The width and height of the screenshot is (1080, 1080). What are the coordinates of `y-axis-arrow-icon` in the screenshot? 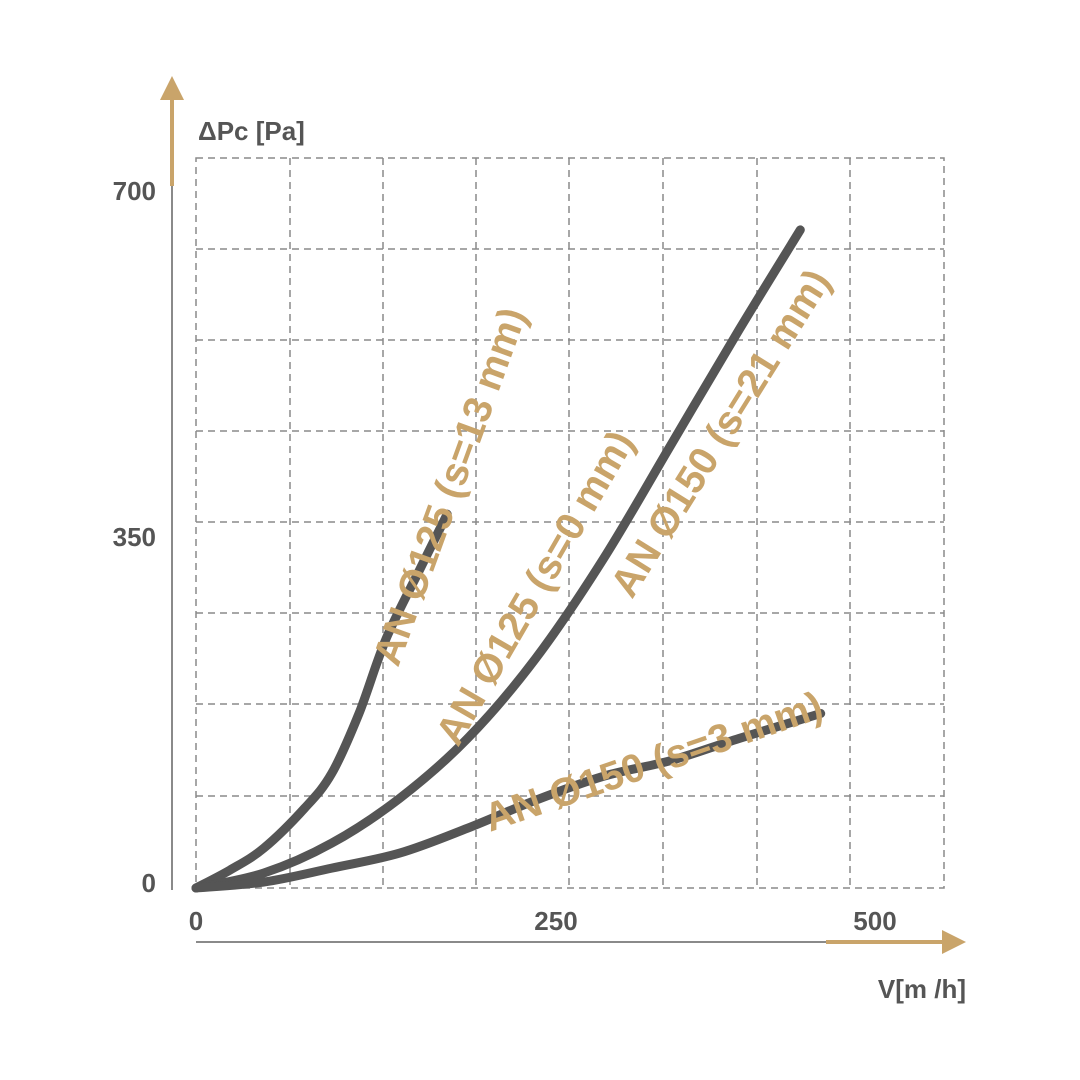 It's located at (172, 88).